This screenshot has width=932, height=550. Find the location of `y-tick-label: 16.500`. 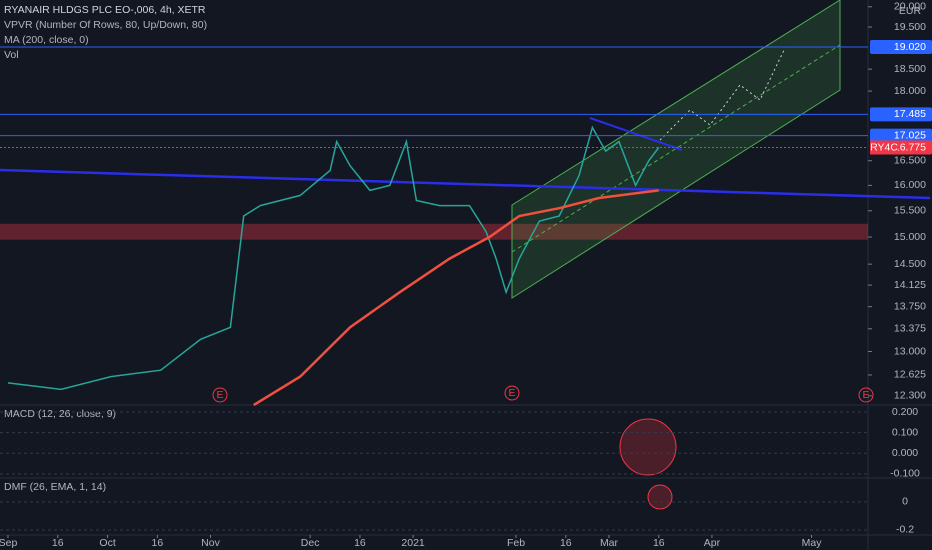

y-tick-label: 16.500 is located at coordinates (910, 161).